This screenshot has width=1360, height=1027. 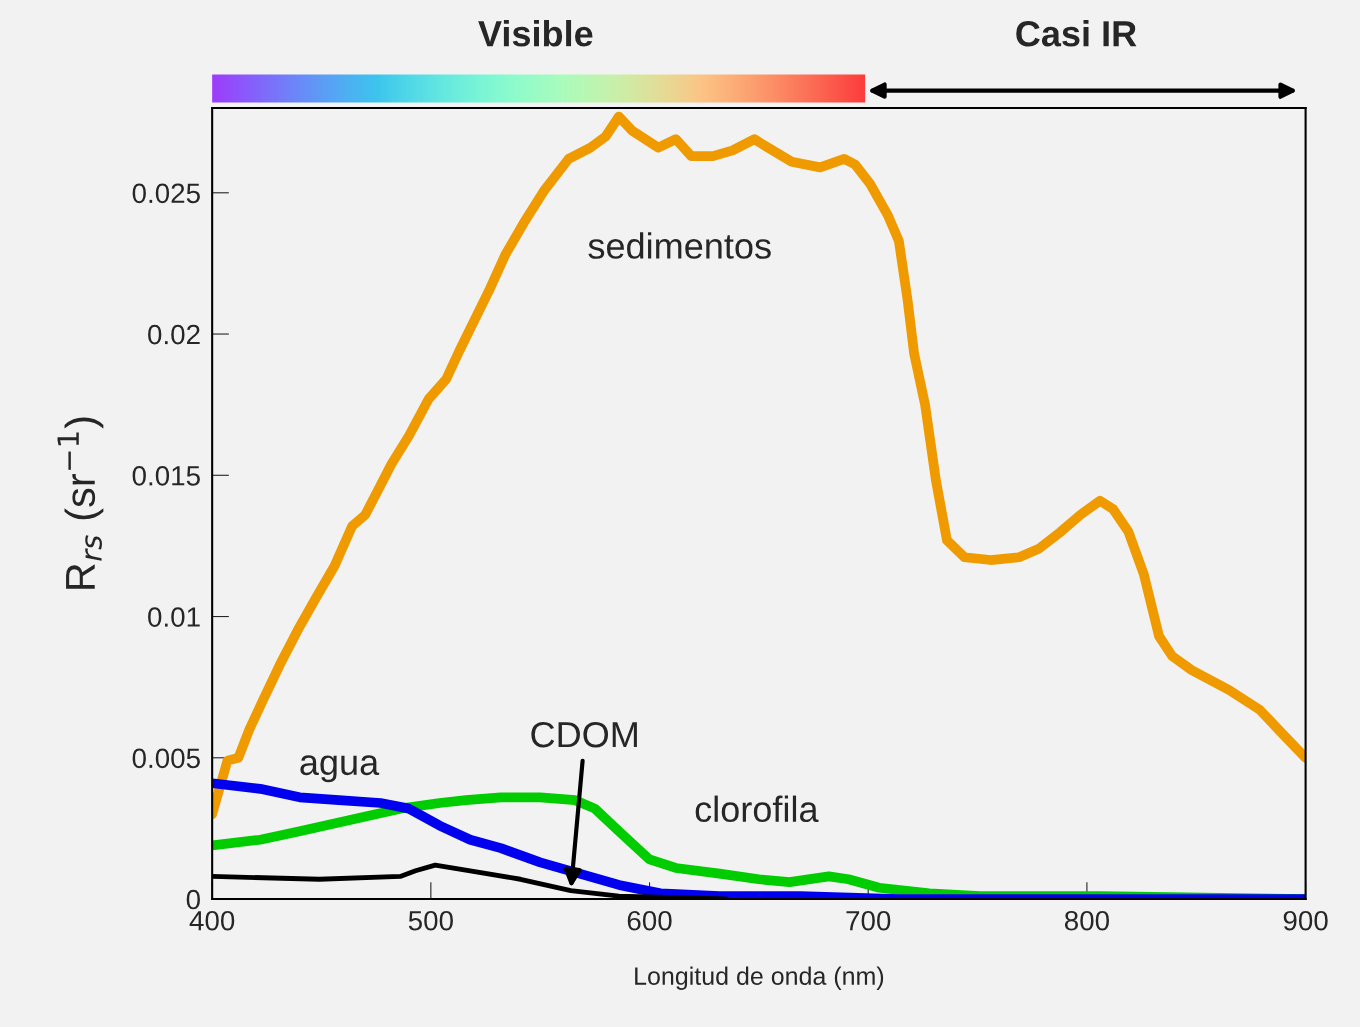 What do you see at coordinates (80, 503) in the screenshot?
I see `y-axis-title: R$_{rs}$ (sr$^{−1}$)` at bounding box center [80, 503].